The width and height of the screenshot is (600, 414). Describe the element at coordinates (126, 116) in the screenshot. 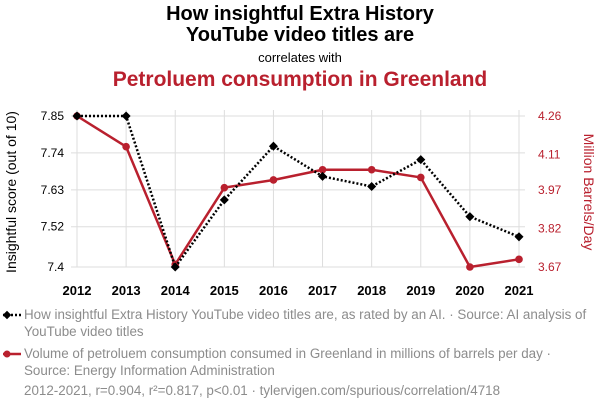

I see `series1-point-2013` at that location.